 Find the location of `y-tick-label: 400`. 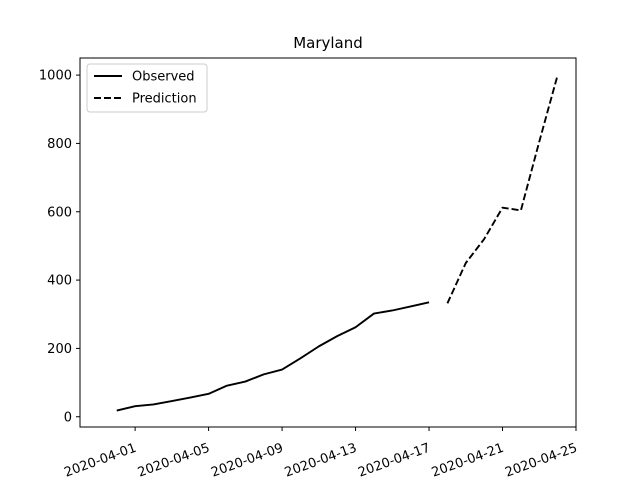

y-tick-label: 400 is located at coordinates (59, 281).